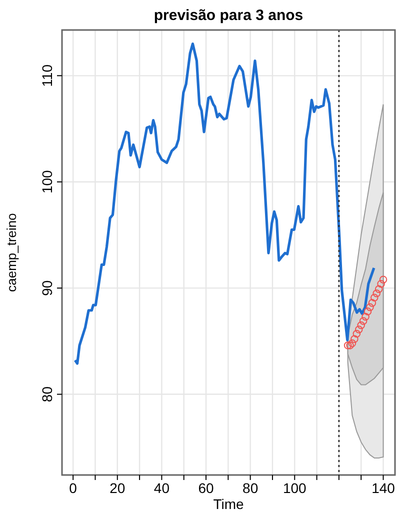 Image resolution: width=402 pixels, height=512 pixels. I want to click on x-tick-label: 140, so click(384, 488).